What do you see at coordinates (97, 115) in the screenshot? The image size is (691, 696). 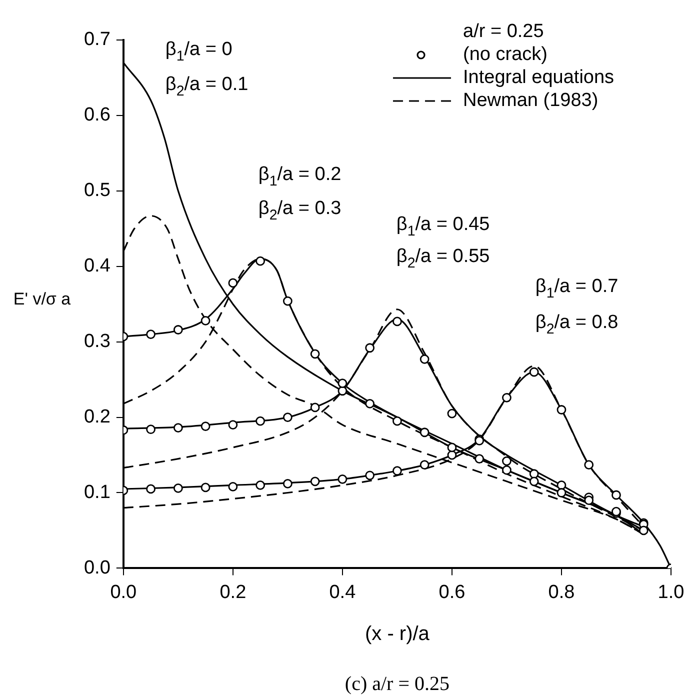 I see `y-tick-label: 0.6` at bounding box center [97, 115].